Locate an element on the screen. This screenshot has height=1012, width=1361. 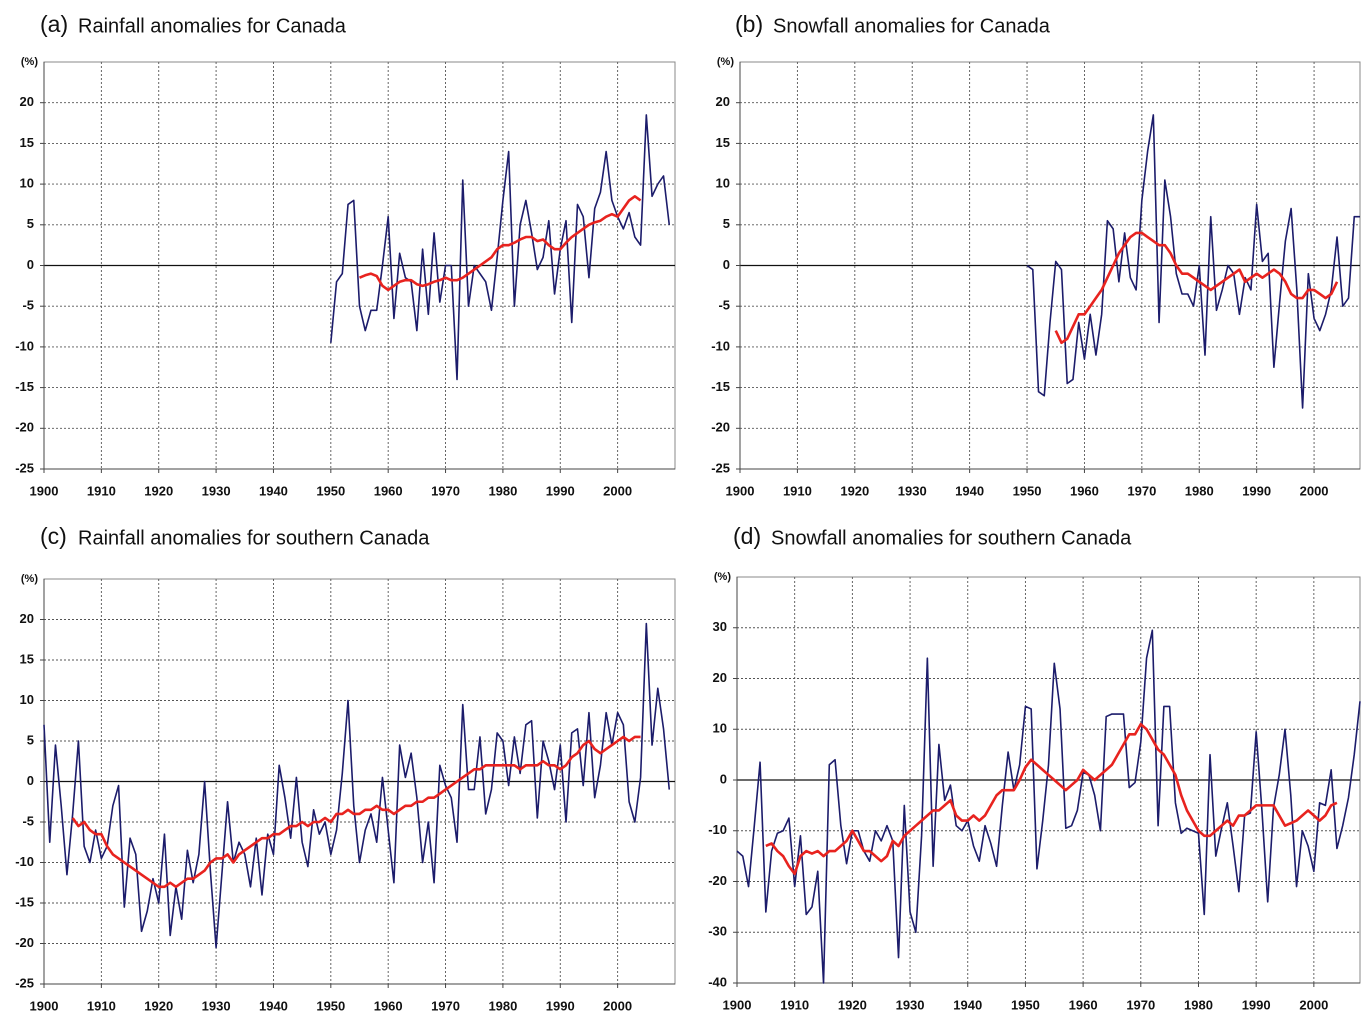
panel-title: Snowfall anomalies for southern Canada is located at coordinates (951, 538).